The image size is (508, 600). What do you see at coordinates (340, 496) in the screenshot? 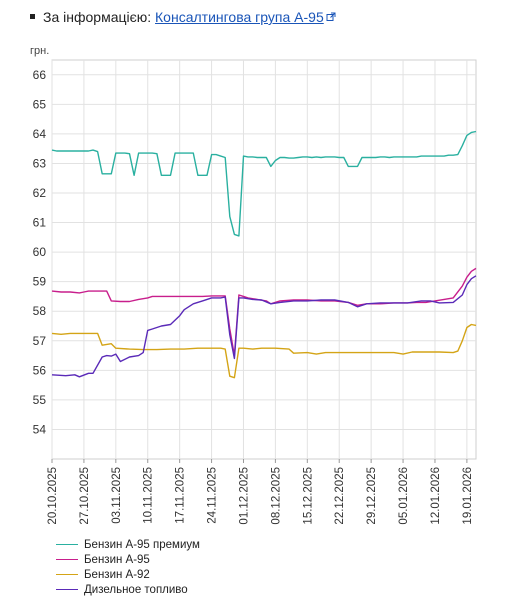
I see `x-tick-label: 22.12.2025` at bounding box center [340, 496].